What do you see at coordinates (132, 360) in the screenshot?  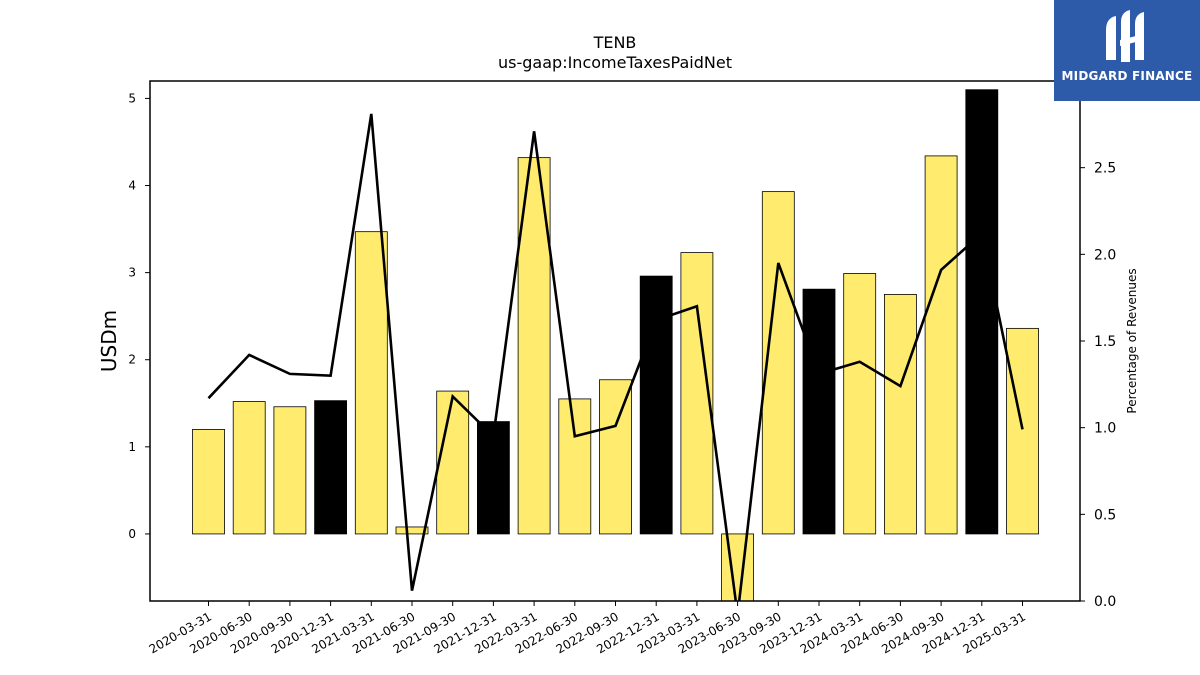 I see `y-tick-label: 2` at bounding box center [132, 360].